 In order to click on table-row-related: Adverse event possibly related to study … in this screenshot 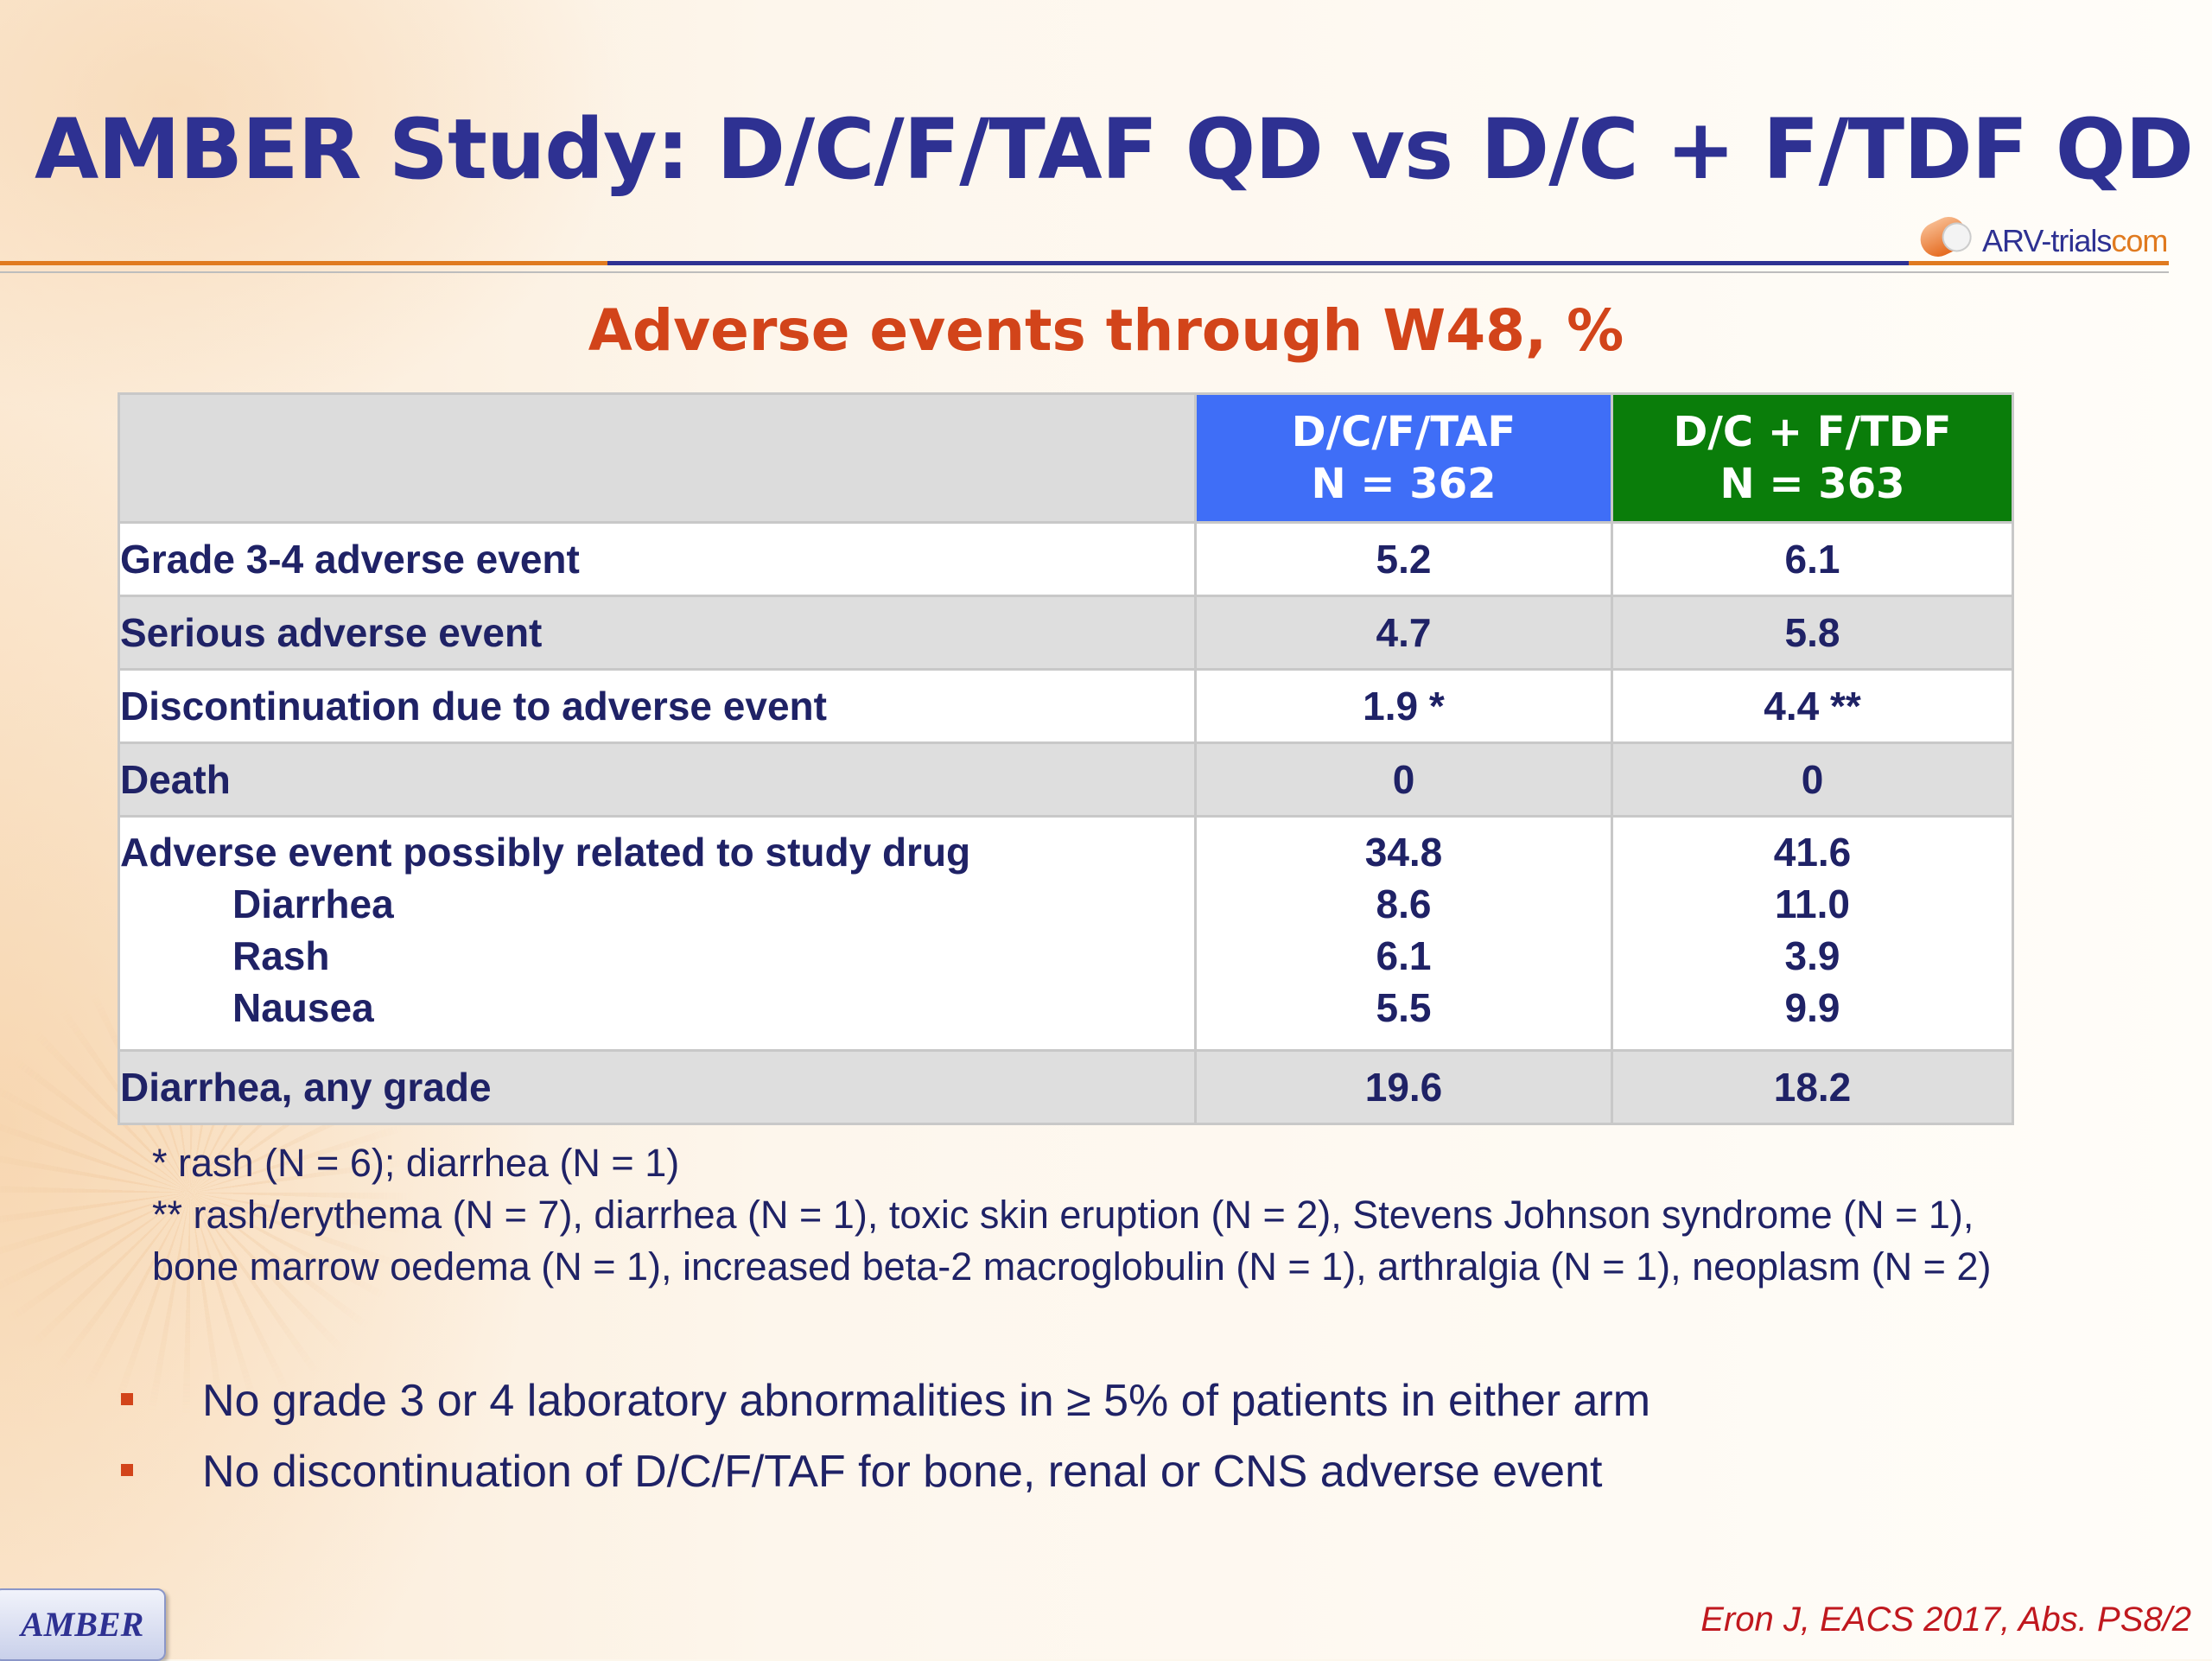, I will do `click(1066, 933)`.